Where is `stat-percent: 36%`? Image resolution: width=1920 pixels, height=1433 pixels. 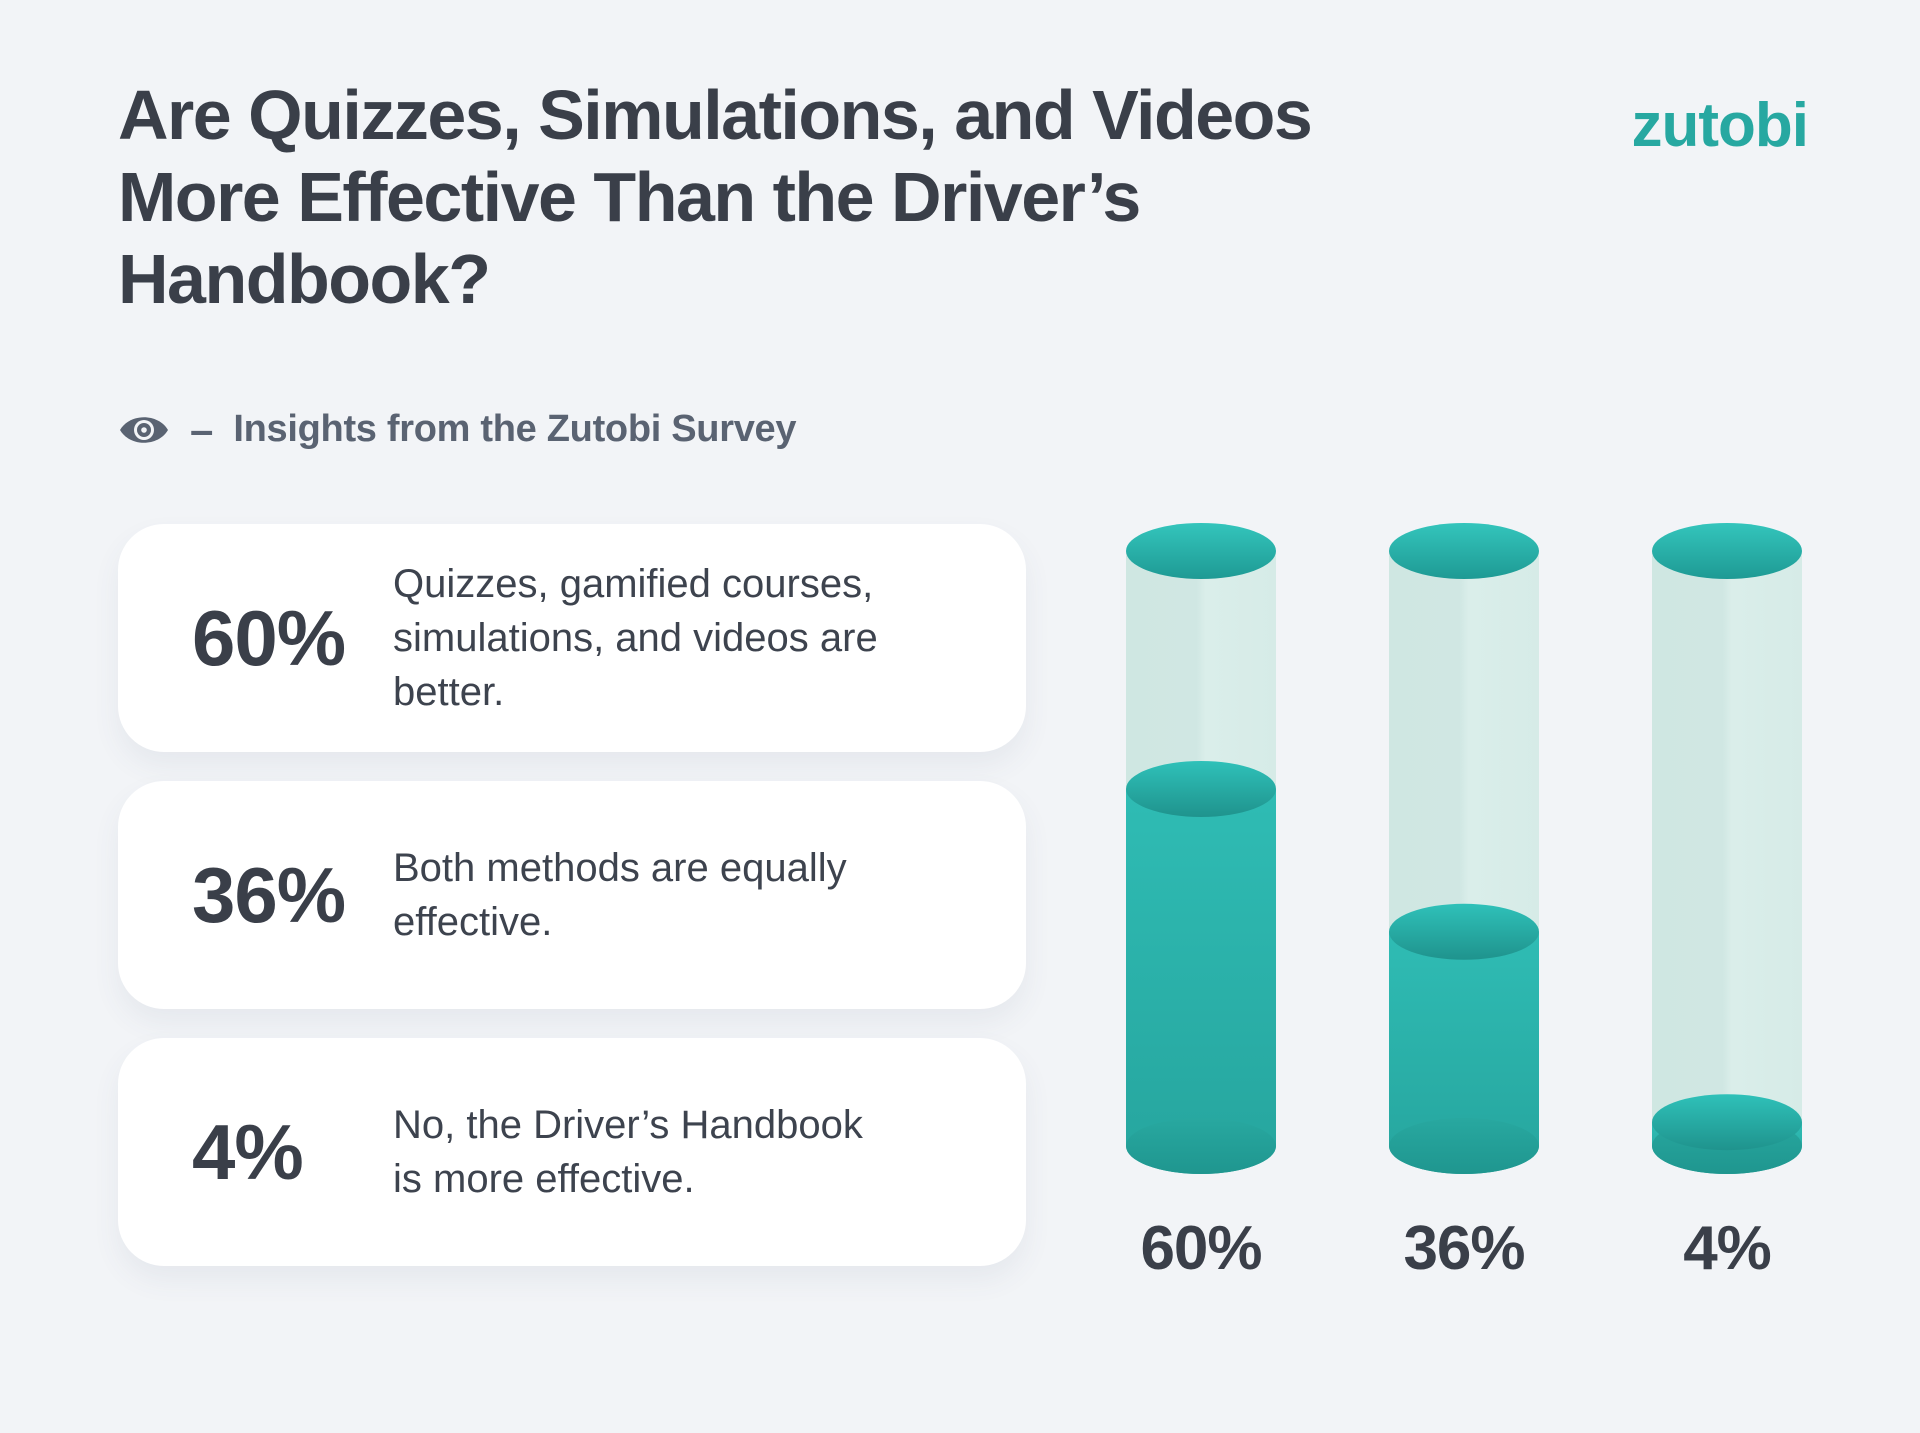 stat-percent: 36% is located at coordinates (269, 894).